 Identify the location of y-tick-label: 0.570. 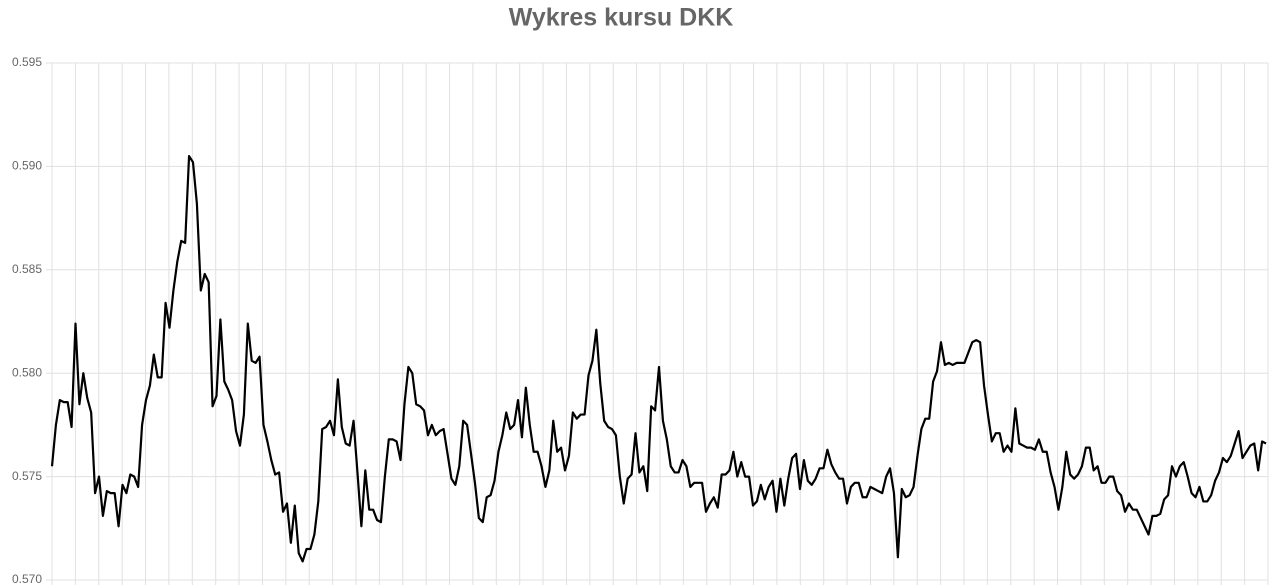
(27, 578).